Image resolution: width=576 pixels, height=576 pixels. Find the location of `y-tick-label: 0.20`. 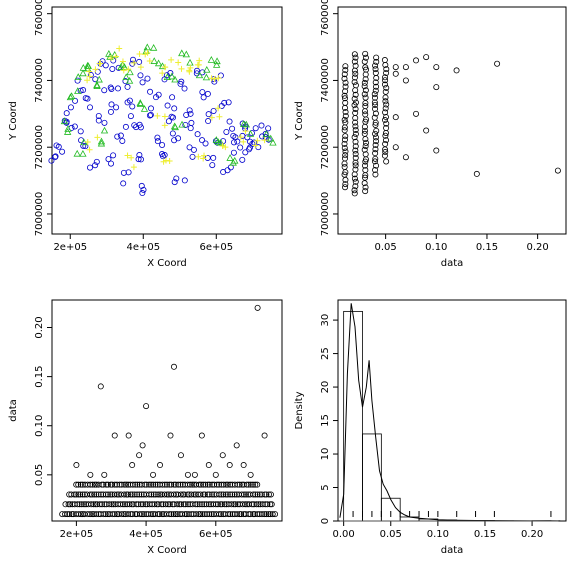

y-tick-label: 0.20 is located at coordinates (39, 327).